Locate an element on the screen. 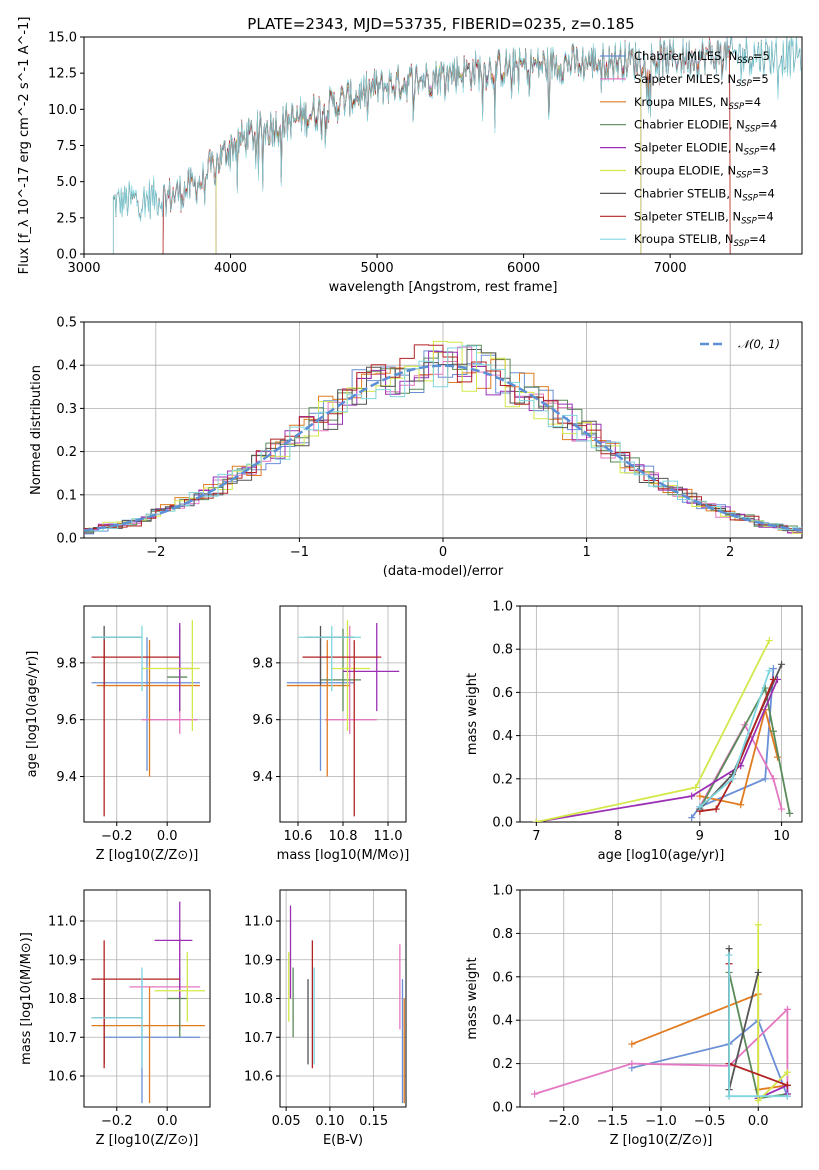 Image resolution: width=819 pixels, height=1170 pixels. massweight_vs_age-xtick-label: 7 is located at coordinates (536, 836).